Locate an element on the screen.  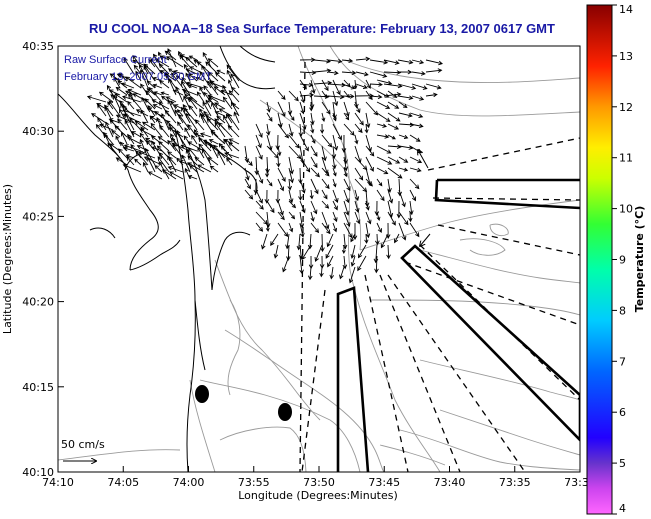
y-tick-label: 40:35 is located at coordinates (38, 46).